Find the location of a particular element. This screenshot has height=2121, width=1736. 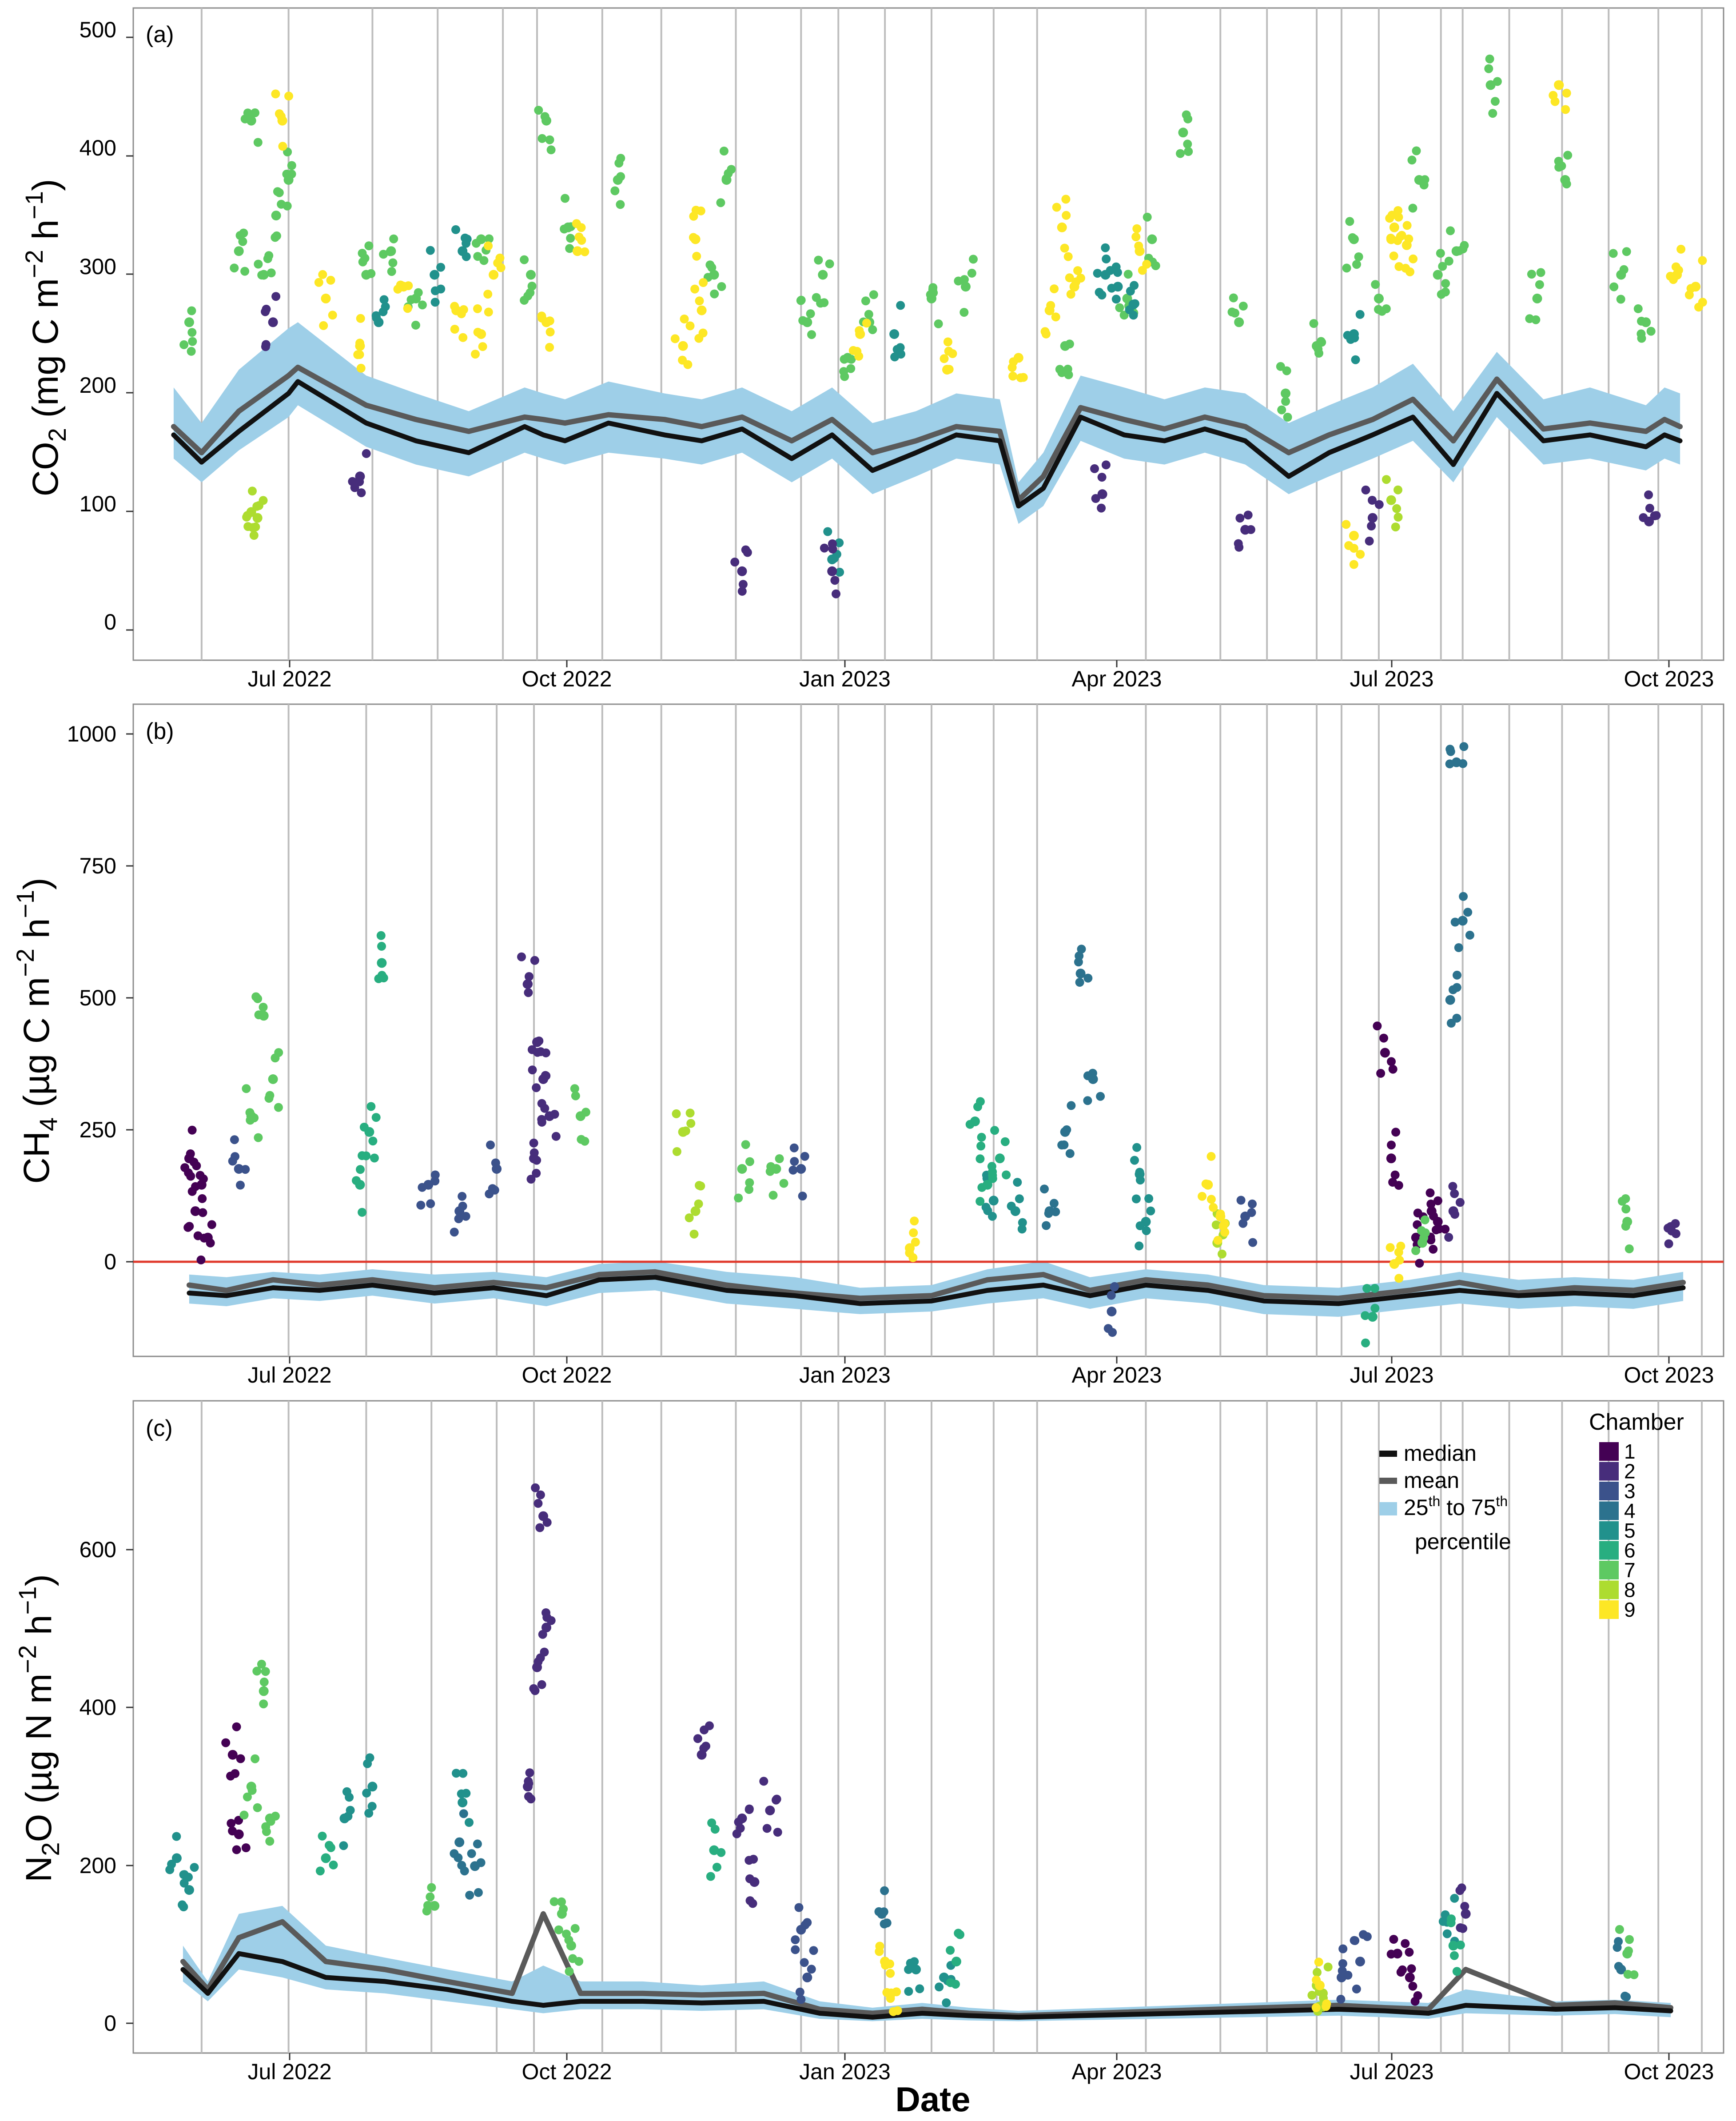

x-tick-label: Jul 2022 is located at coordinates (289, 2071).